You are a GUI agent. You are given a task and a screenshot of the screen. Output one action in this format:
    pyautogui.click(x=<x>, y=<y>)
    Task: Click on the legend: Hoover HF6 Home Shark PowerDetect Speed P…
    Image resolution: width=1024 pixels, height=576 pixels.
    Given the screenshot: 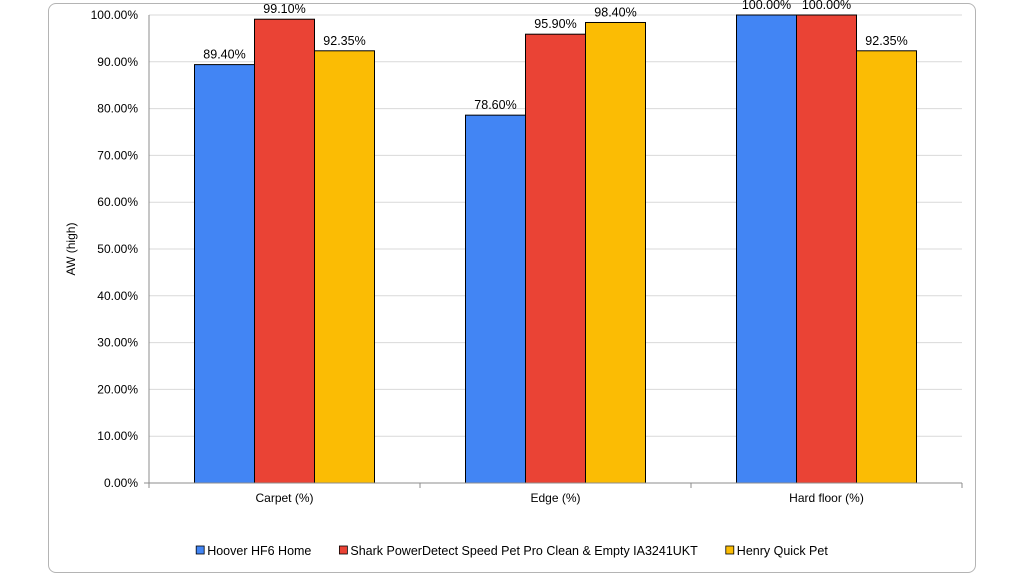 What is the action you would take?
    pyautogui.click(x=512, y=551)
    